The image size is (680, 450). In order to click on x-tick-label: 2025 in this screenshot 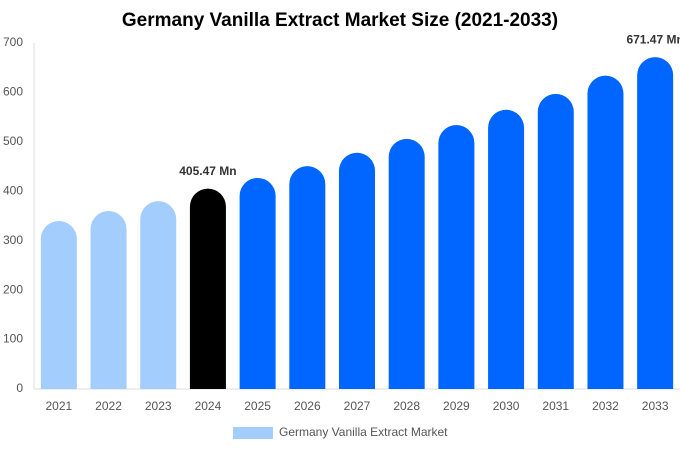, I will do `click(257, 406)`.